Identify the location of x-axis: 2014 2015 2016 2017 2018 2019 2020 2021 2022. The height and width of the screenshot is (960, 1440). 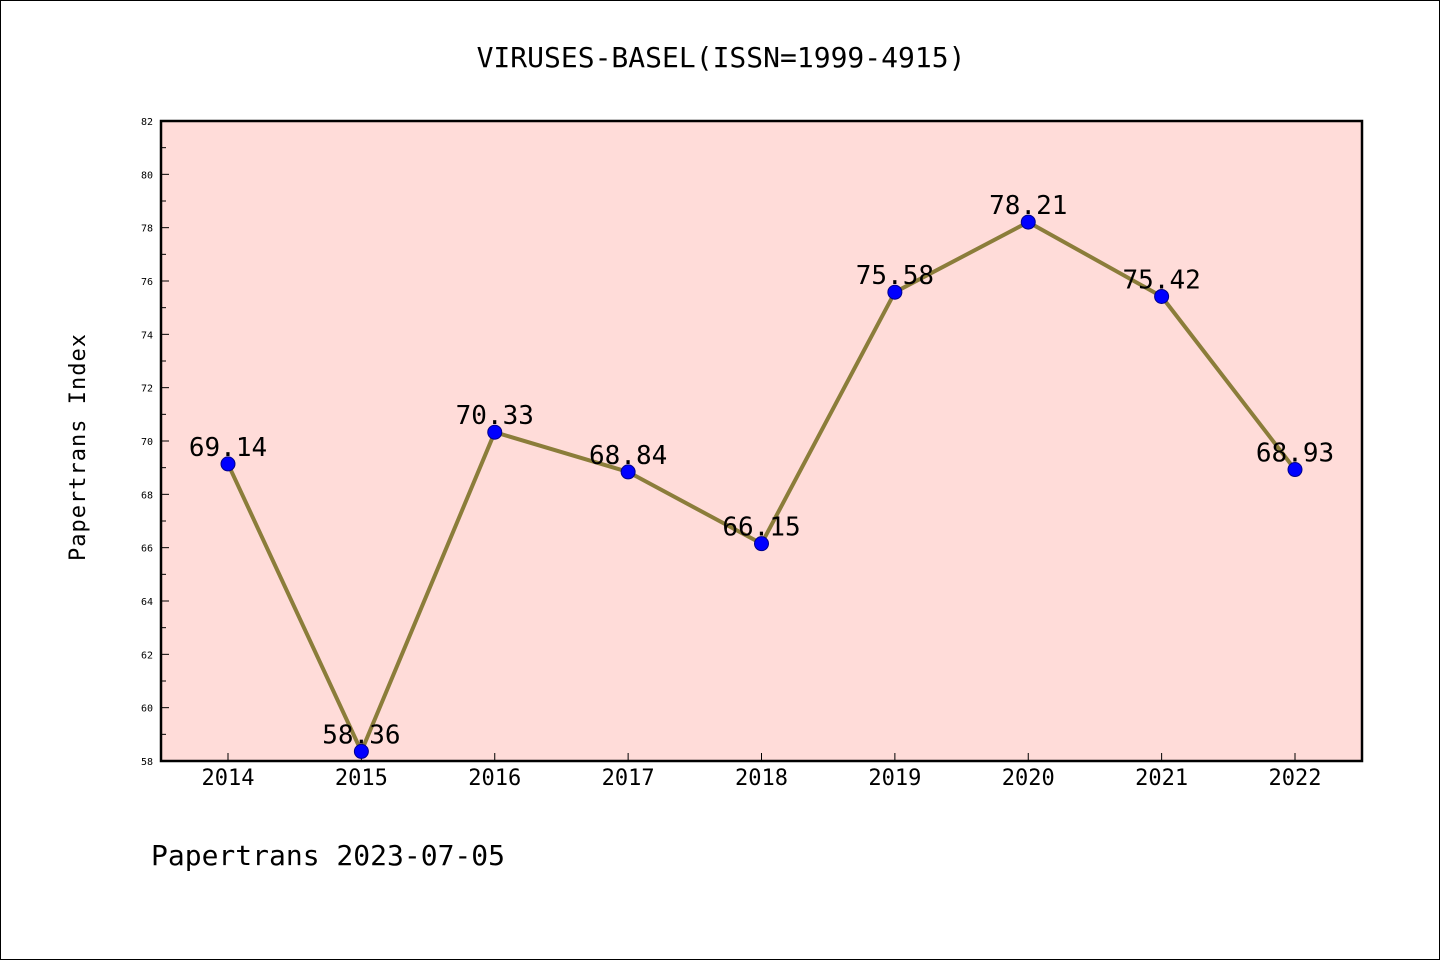
(762, 772).